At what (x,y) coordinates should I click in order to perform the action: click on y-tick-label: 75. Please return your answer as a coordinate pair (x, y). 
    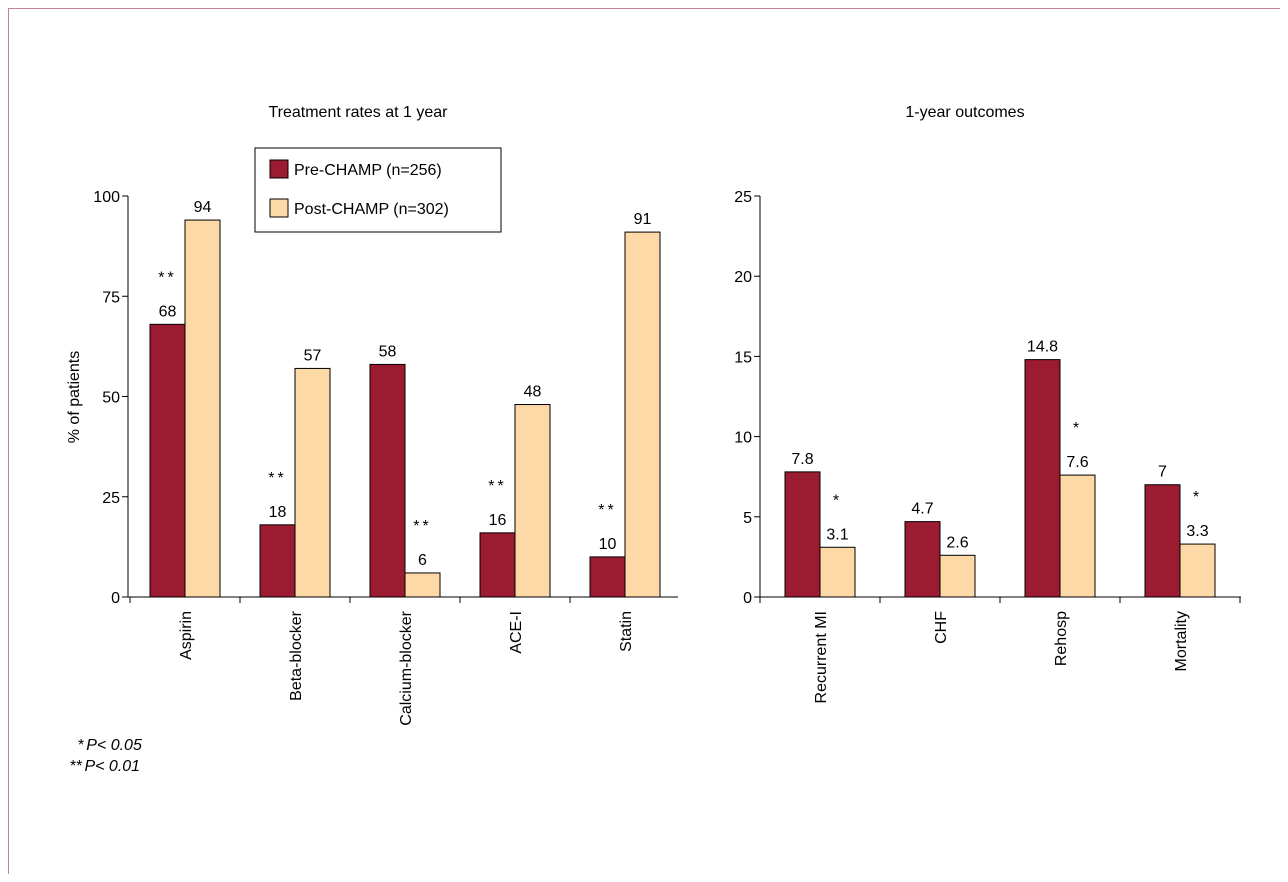
    Looking at the image, I should click on (111, 297).